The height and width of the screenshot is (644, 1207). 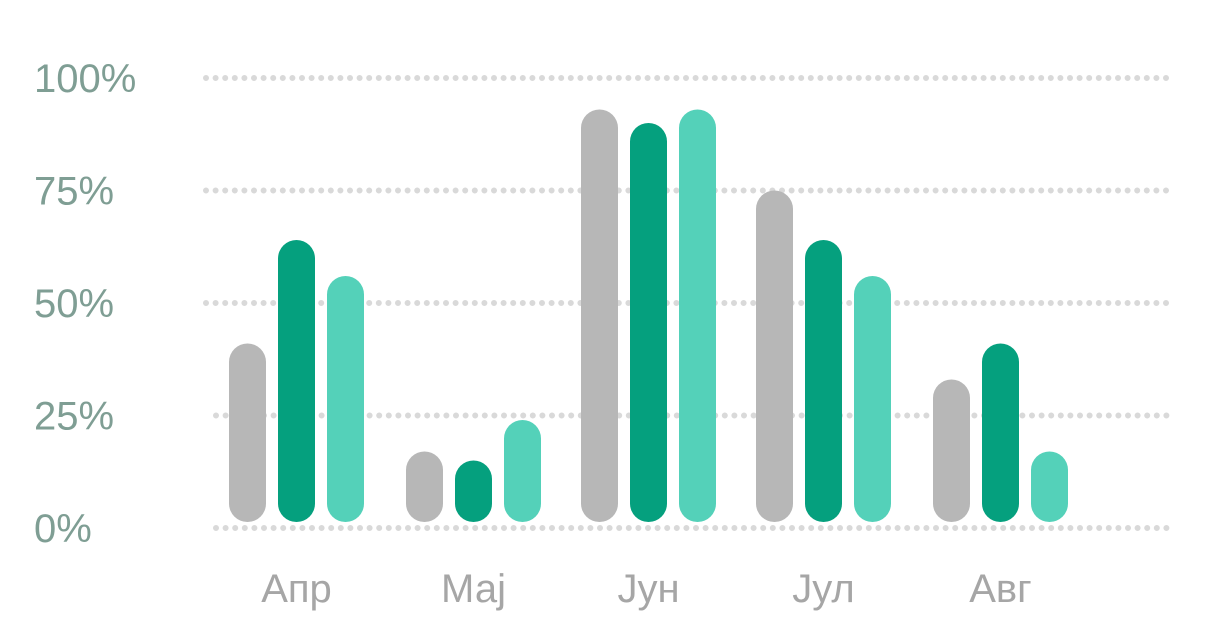 I want to click on y-tick-label: 25%, so click(x=74, y=417).